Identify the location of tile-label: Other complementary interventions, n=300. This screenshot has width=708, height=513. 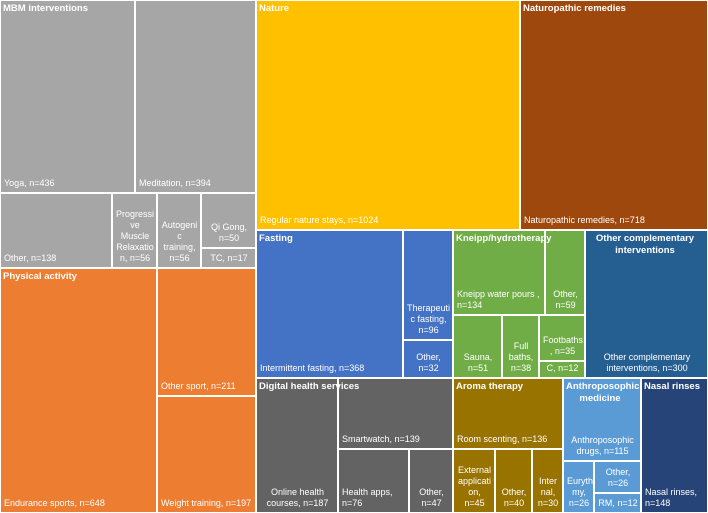
(647, 362).